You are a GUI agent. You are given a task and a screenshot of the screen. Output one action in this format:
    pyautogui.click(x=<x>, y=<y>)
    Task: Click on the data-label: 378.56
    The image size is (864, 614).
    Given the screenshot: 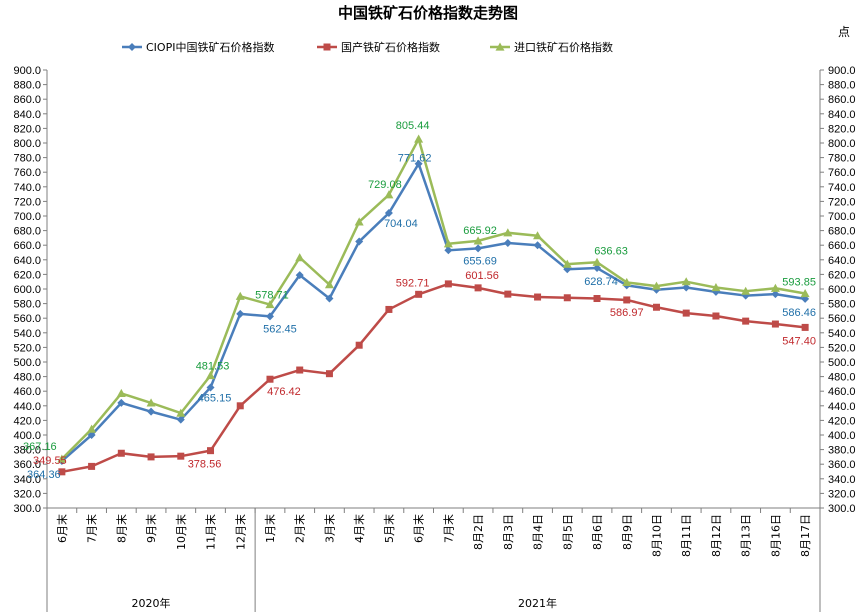 What is the action you would take?
    pyautogui.click(x=205, y=465)
    